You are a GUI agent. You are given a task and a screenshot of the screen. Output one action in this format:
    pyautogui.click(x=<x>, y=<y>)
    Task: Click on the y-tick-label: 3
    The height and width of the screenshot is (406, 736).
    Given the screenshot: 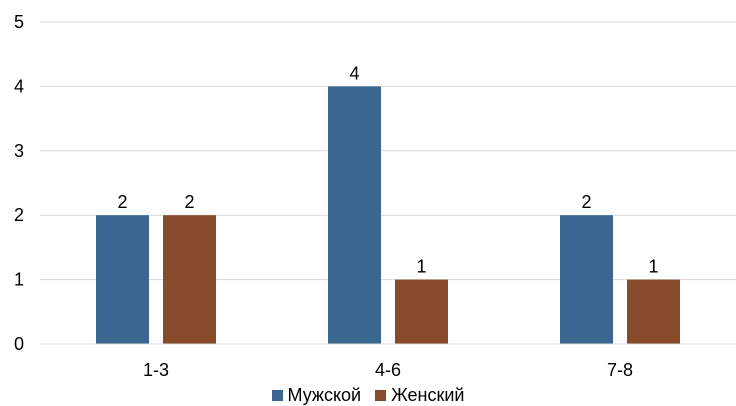 What is the action you would take?
    pyautogui.click(x=19, y=151)
    